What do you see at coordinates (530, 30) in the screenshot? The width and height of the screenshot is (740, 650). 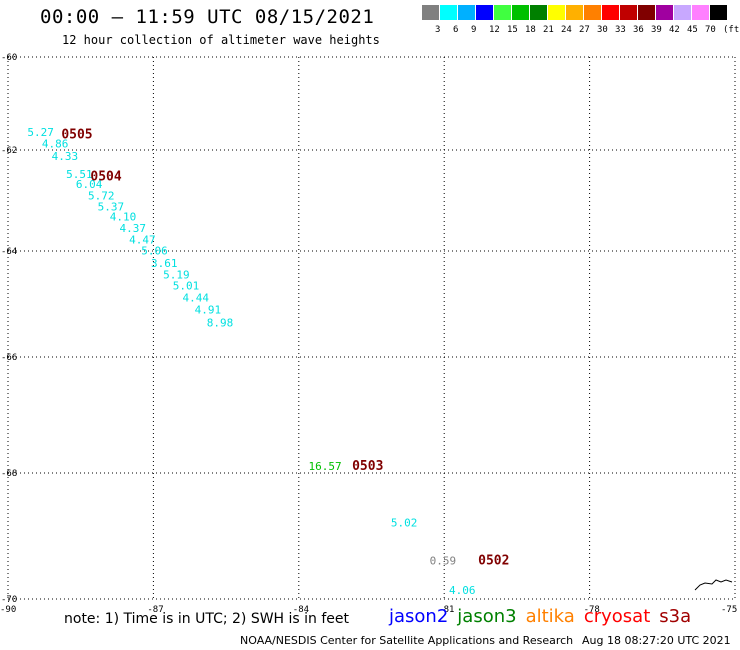 I see `colorbar-label: 18` at bounding box center [530, 30].